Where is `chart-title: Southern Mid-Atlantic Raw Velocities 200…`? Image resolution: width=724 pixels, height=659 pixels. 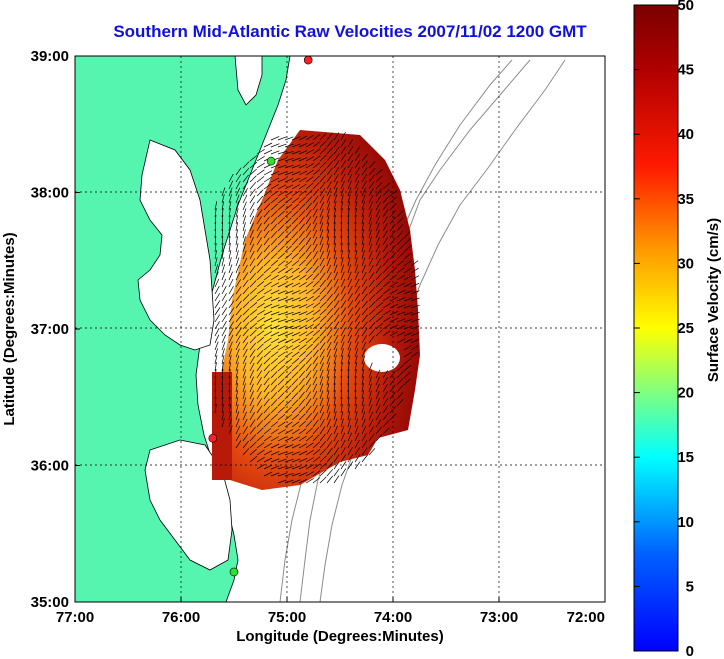 chart-title: Southern Mid-Atlantic Raw Velocities 200… is located at coordinates (350, 31).